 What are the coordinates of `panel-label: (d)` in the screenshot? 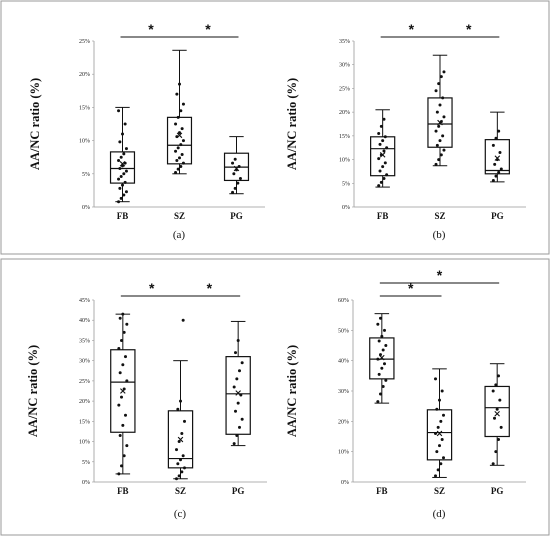 It's located at (439, 514).